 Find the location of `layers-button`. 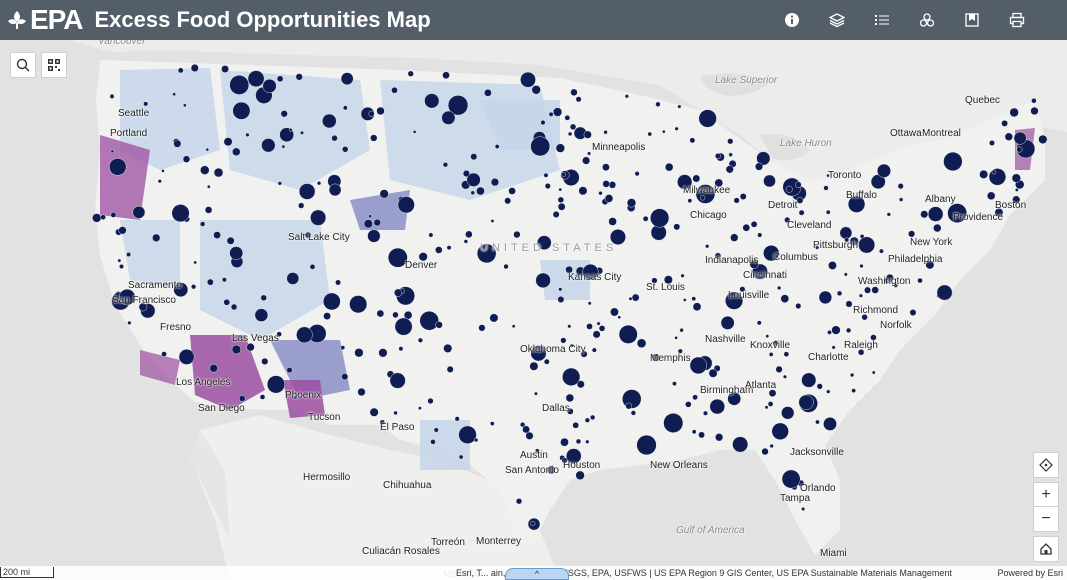

layers-button is located at coordinates (836, 20).